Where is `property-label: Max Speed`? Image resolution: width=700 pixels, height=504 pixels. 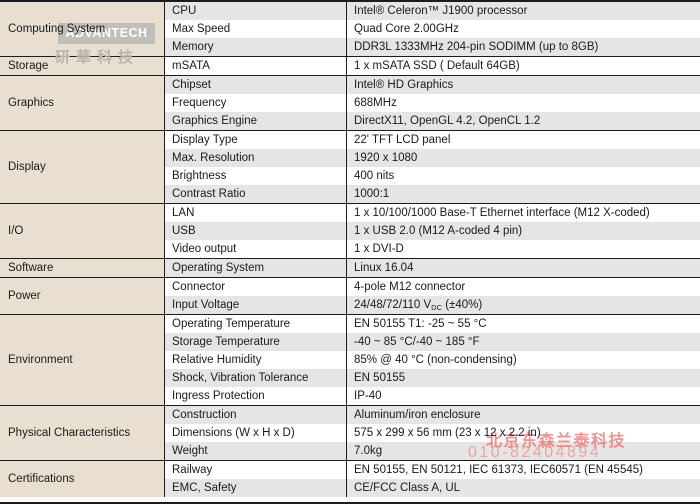 property-label: Max Speed is located at coordinates (201, 29).